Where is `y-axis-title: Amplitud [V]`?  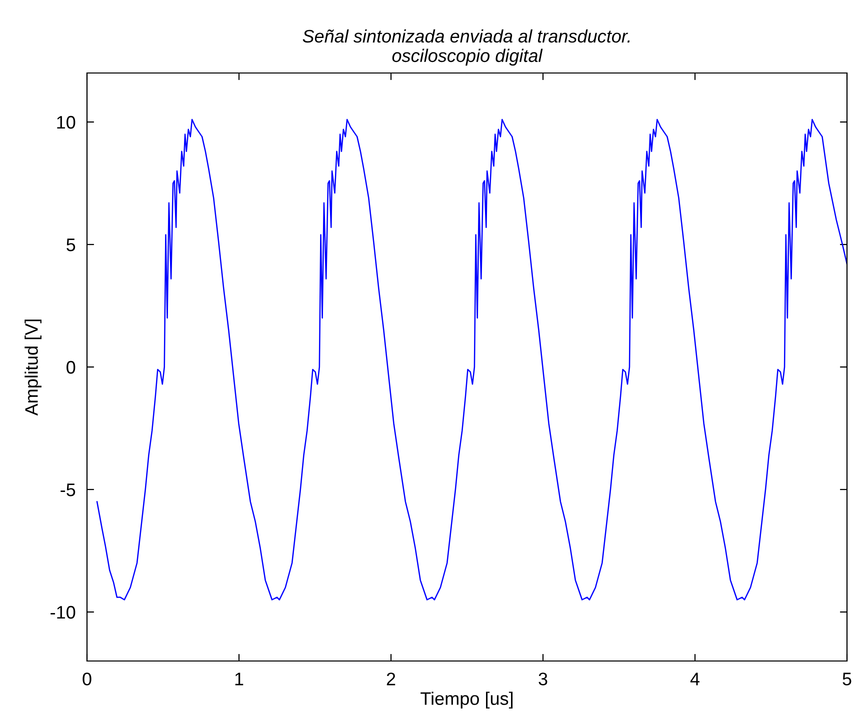 y-axis-title: Amplitud [V] is located at coordinates (33, 368).